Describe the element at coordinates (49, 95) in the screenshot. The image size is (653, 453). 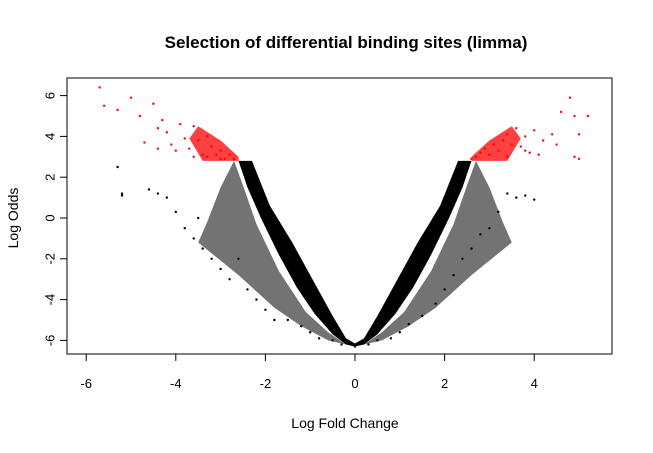
I see `y-tick-label: 6` at that location.